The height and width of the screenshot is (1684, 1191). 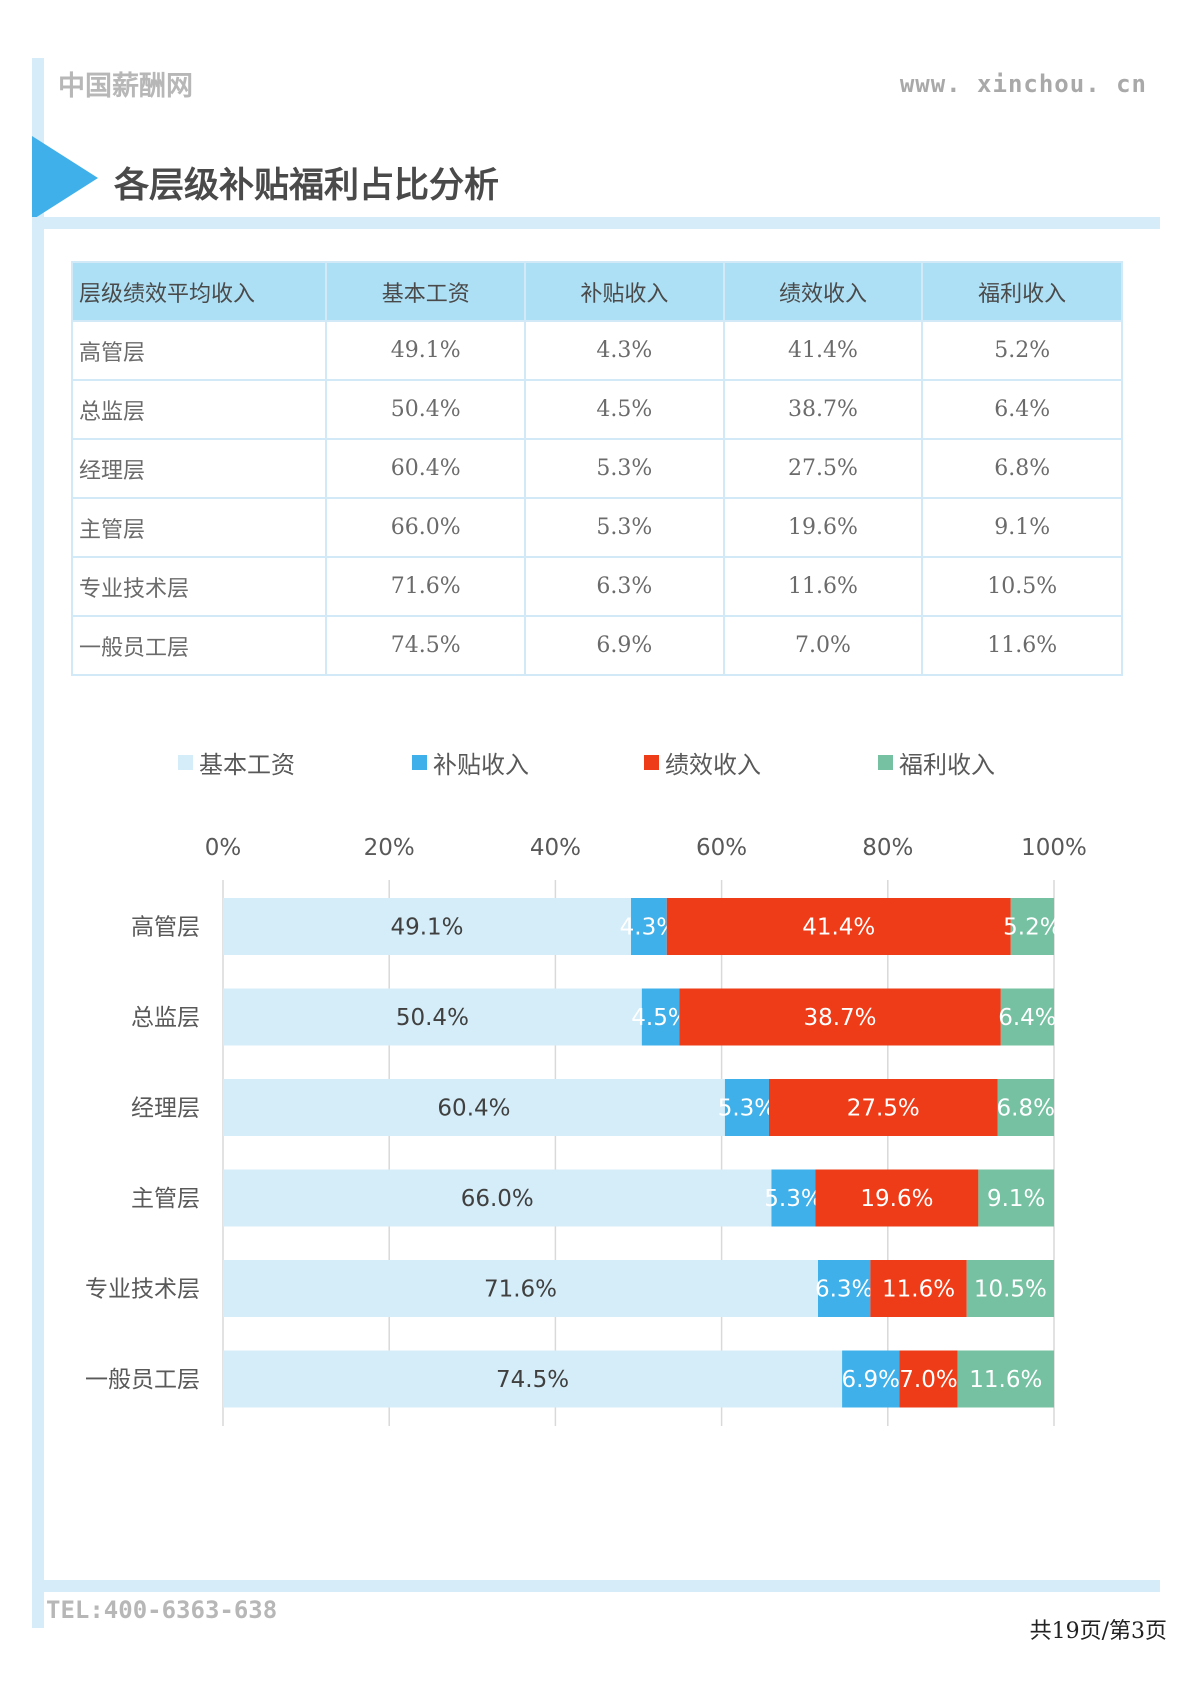 I want to click on data-label: 5.3%, so click(x=747, y=1109).